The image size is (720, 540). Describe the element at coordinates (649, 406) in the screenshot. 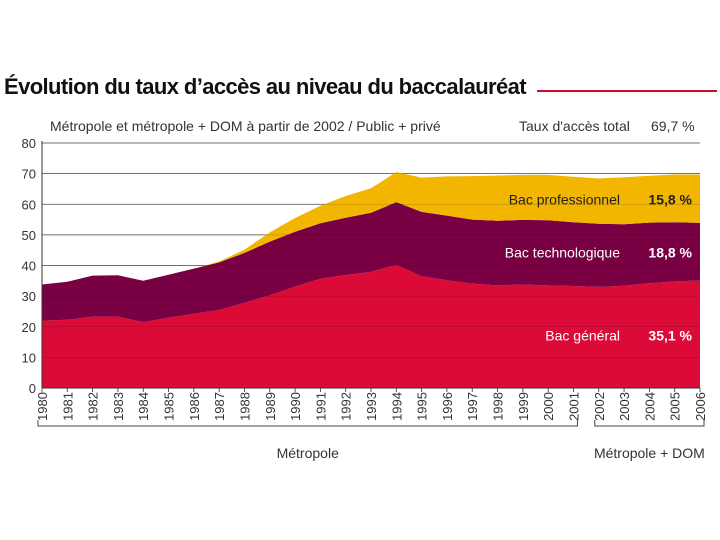

I see `x-tick-label-2004: 2004` at that location.